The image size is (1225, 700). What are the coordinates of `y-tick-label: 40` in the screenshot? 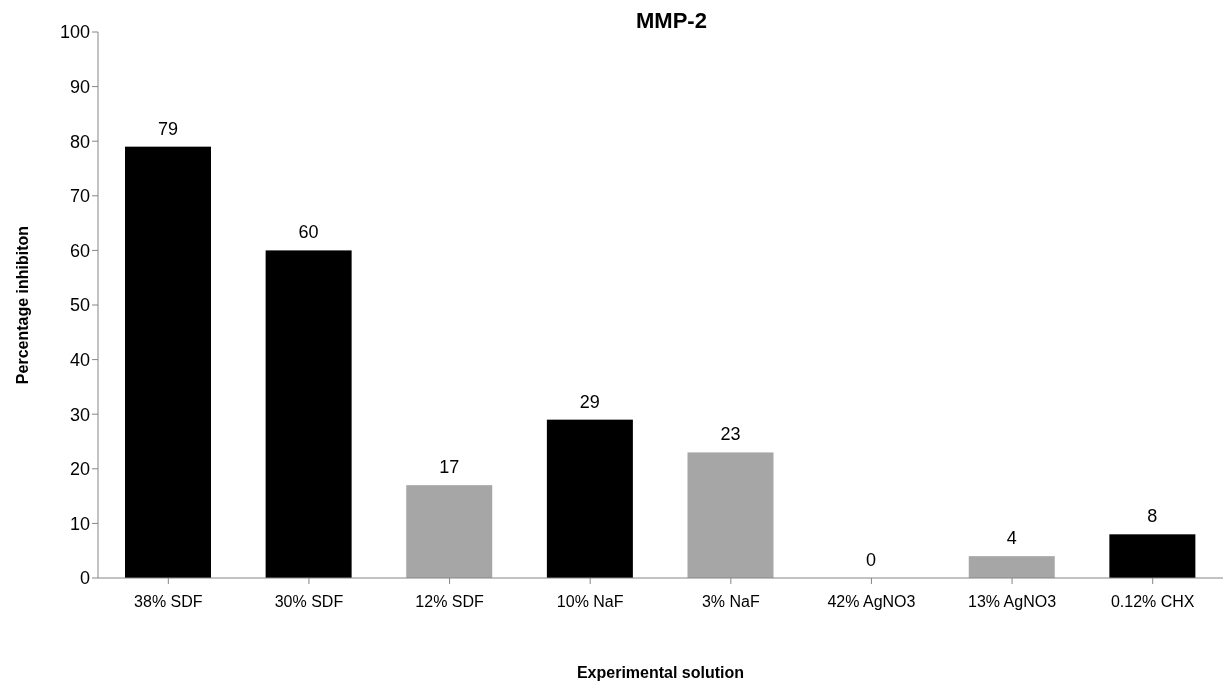 It's located at (79, 359).